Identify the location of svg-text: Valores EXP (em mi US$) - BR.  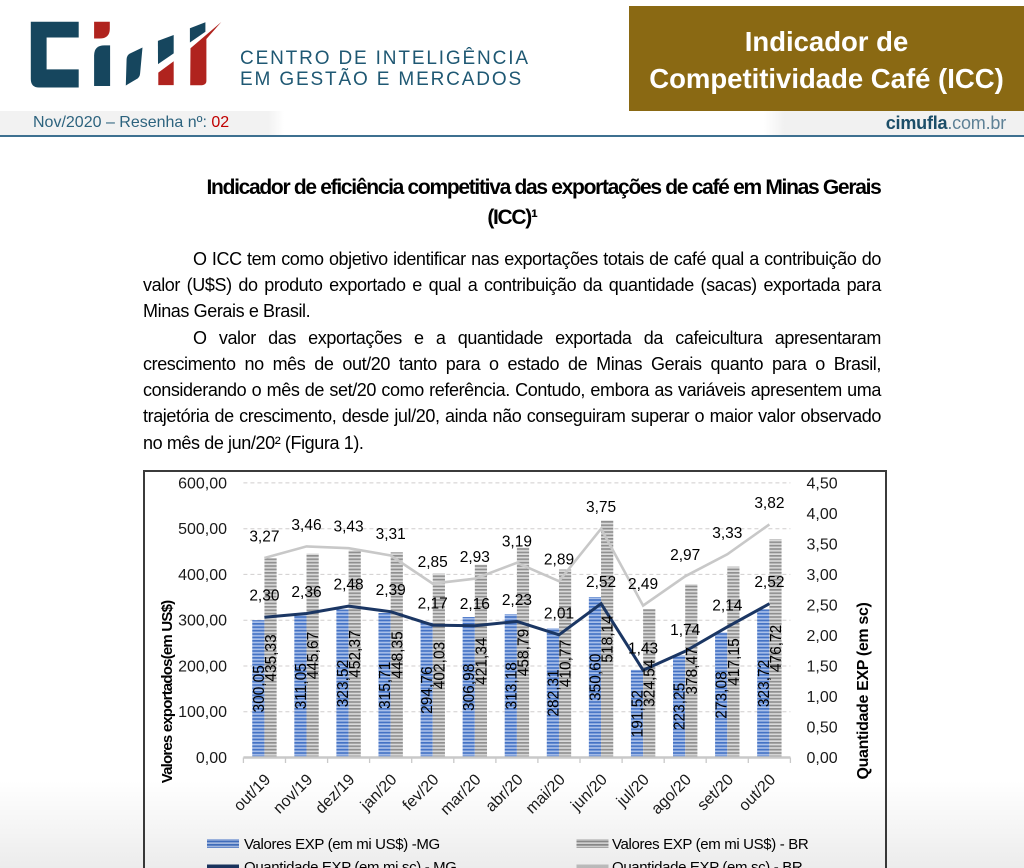
(710, 844).